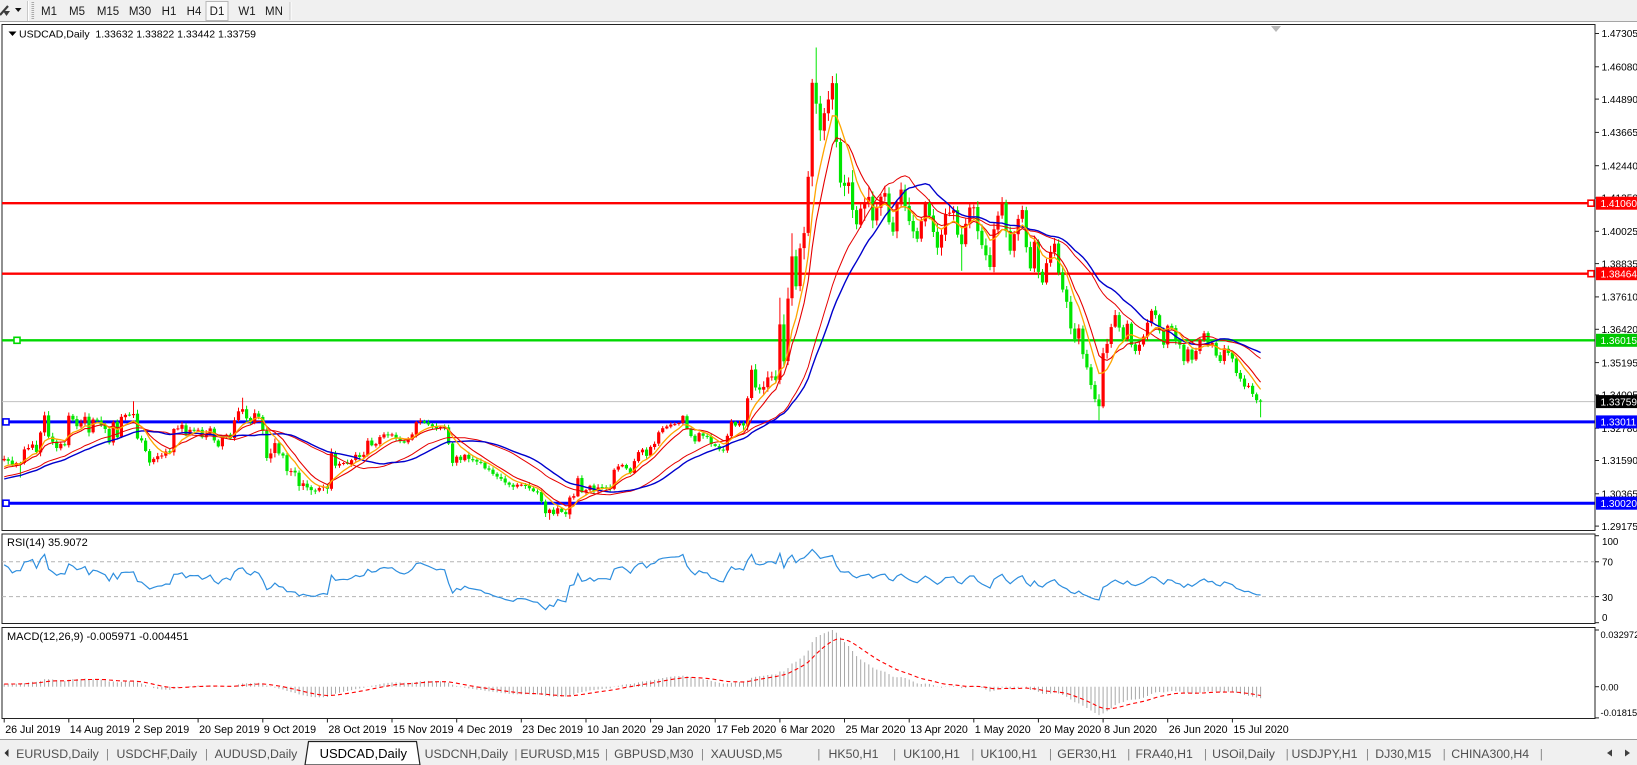 This screenshot has height=765, width=1637. What do you see at coordinates (1619, 635) in the screenshot?
I see `svg-text: 0.032972` at bounding box center [1619, 635].